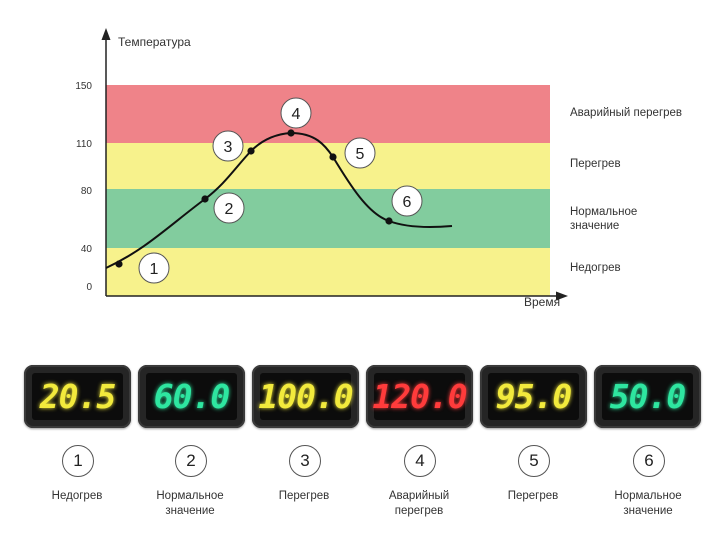  What do you see at coordinates (87, 249) in the screenshot?
I see `y-tick-40: 40` at bounding box center [87, 249].